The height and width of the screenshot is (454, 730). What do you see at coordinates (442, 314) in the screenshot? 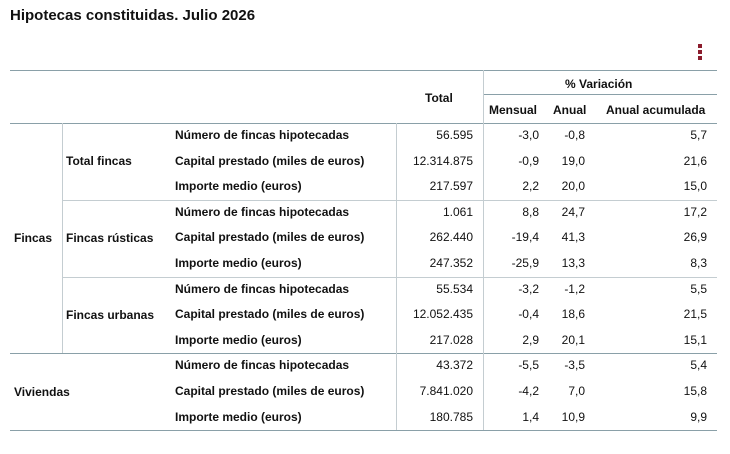
I see `cell-total: 12.052.435` at bounding box center [442, 314].